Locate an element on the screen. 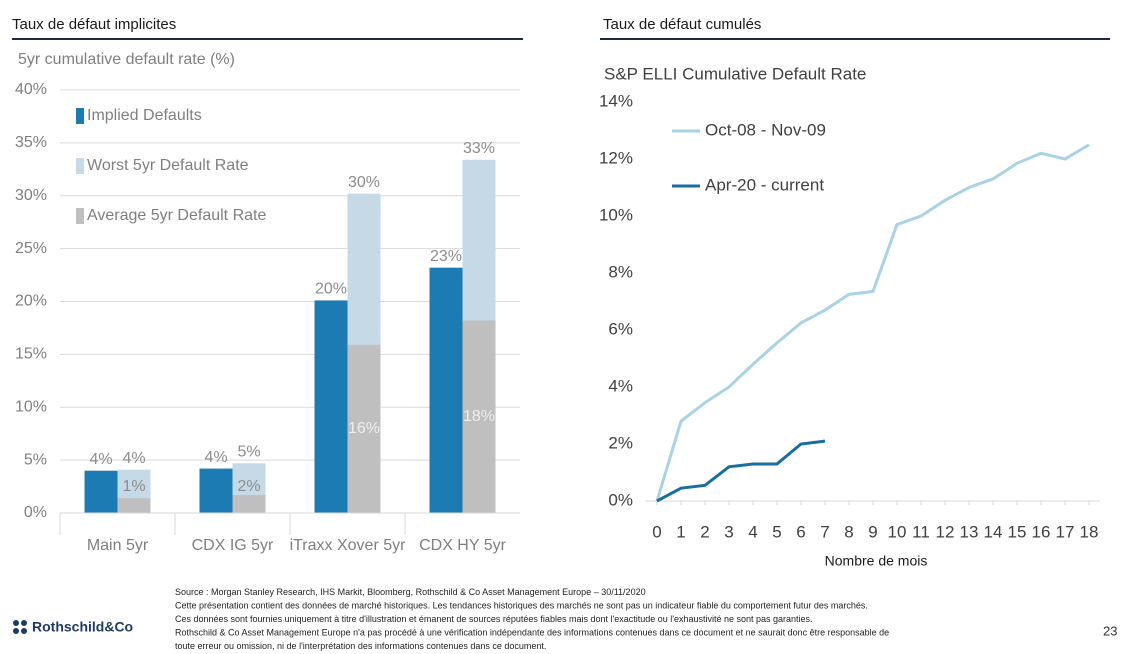 The height and width of the screenshot is (654, 1125). y-tick-label: 12% is located at coordinates (616, 157).